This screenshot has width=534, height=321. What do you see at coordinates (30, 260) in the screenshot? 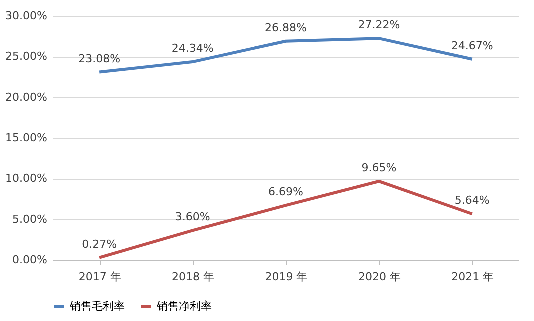
I see `y-tick-label: 0.00%` at bounding box center [30, 260].